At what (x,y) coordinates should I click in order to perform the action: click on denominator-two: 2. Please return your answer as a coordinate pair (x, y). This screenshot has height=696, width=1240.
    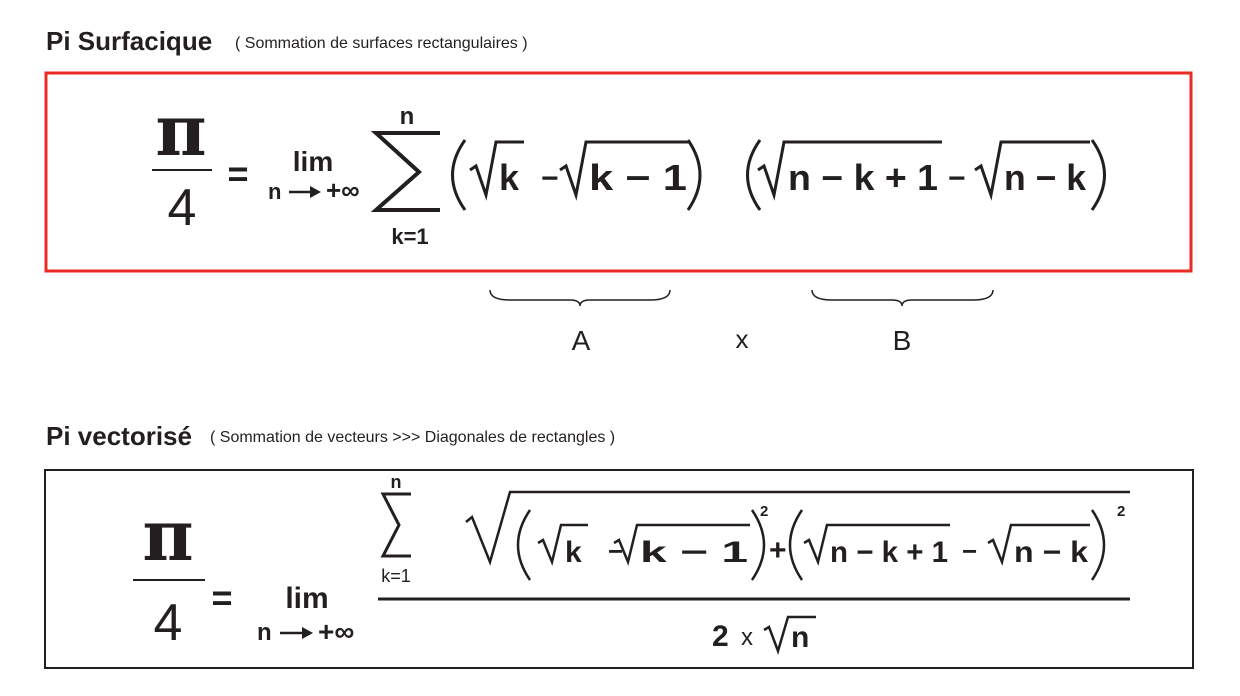
    Looking at the image, I should click on (720, 636).